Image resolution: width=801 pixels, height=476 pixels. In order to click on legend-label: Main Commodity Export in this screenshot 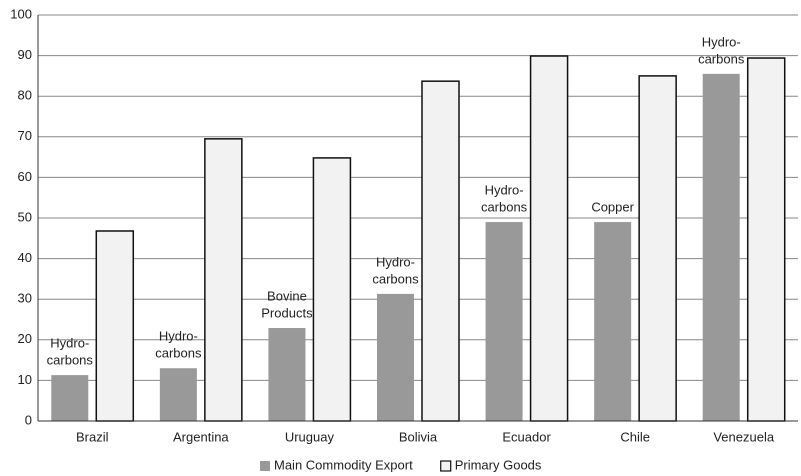, I will do `click(343, 464)`.